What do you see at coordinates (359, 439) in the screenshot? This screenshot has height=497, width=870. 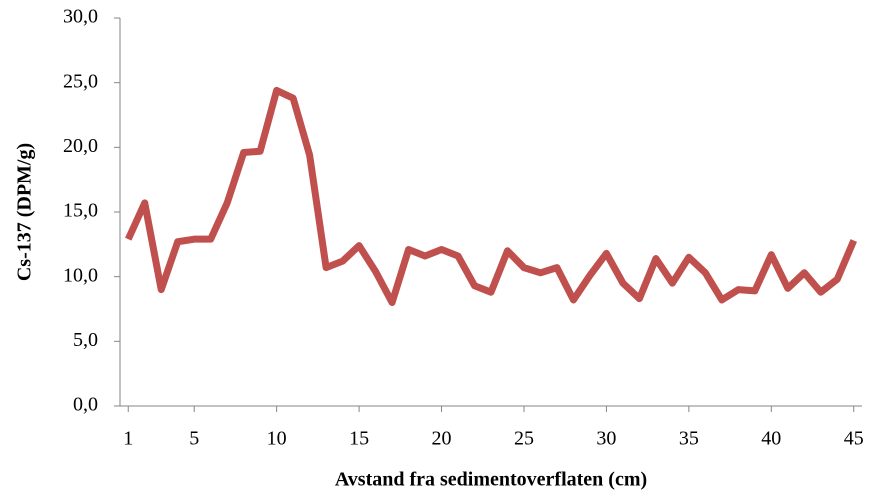 I see `x-tick-label: 15` at bounding box center [359, 439].